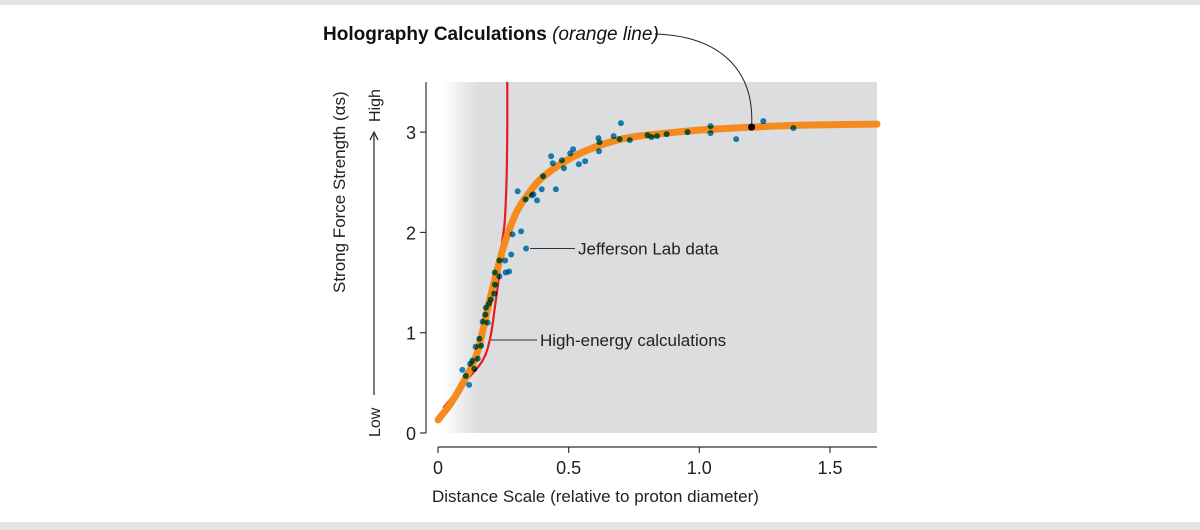 The height and width of the screenshot is (530, 1200). Describe the element at coordinates (411, 133) in the screenshot. I see `y-tick-label: 3` at that location.